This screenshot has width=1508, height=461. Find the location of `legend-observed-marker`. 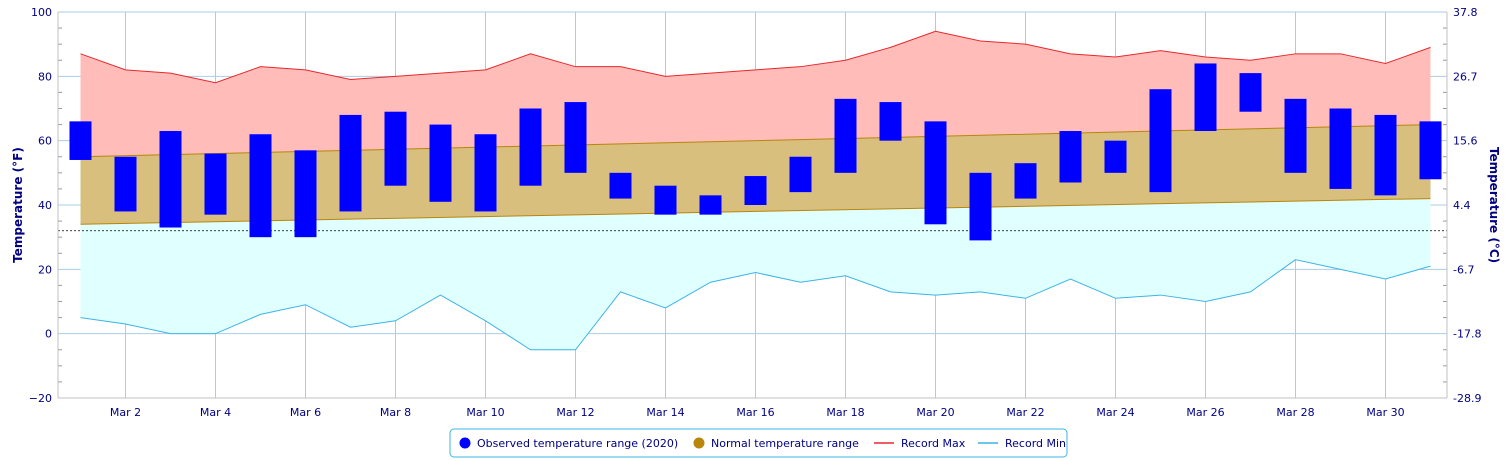

legend-observed-marker is located at coordinates (465, 443).